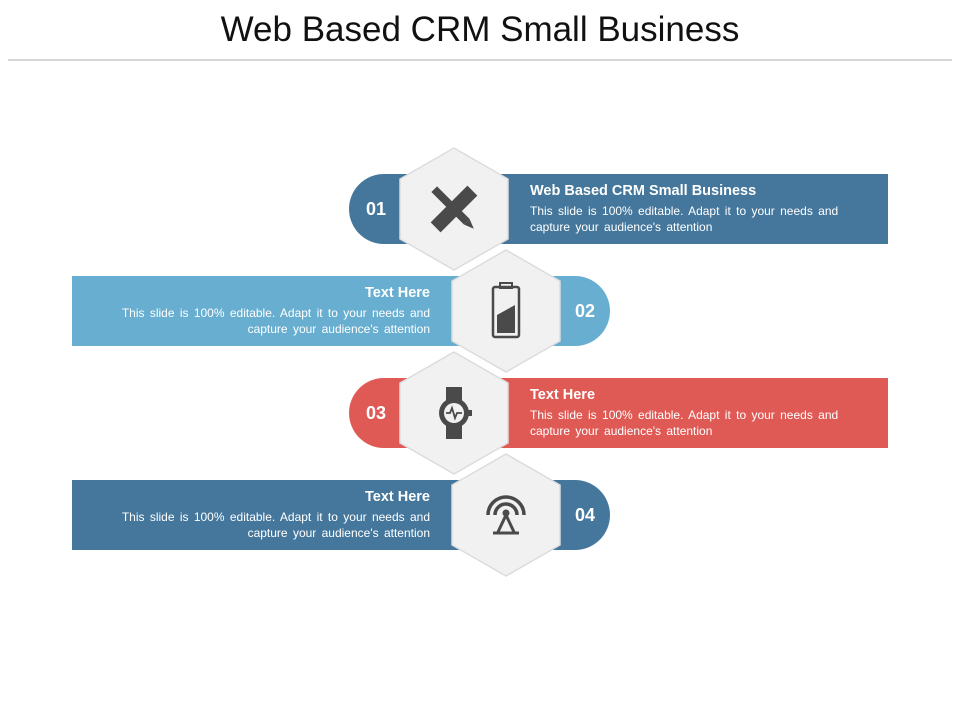 This screenshot has width=960, height=720. I want to click on slide-title: Web Based CRM Small Business, so click(480, 29).